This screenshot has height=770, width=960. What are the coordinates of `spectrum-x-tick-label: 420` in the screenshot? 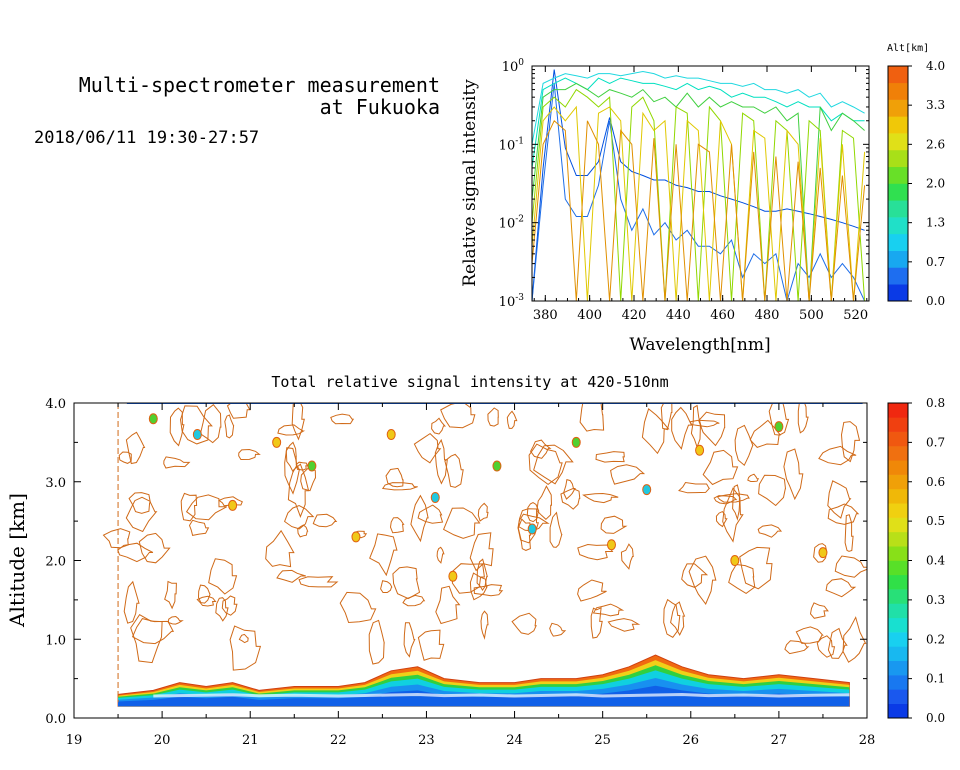 It's located at (634, 315).